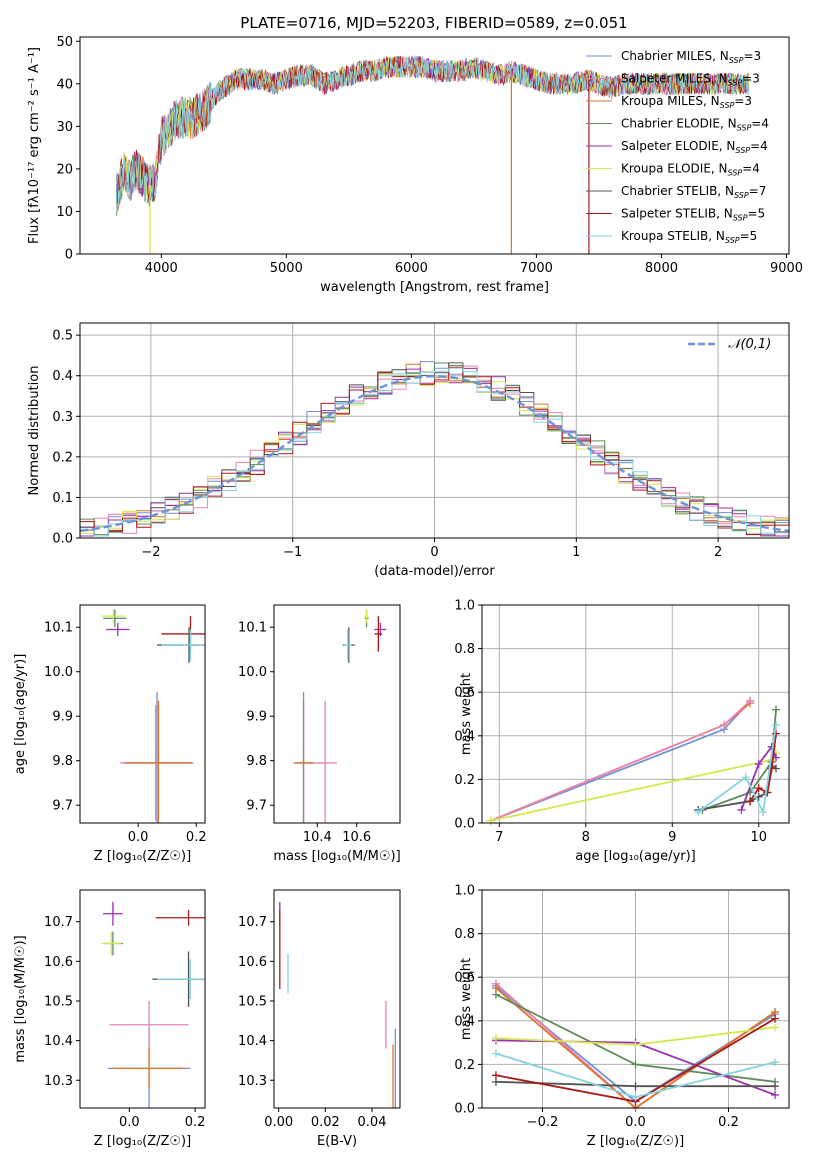 The image size is (819, 1170). I want to click on x-tick-label: 7000, so click(536, 268).